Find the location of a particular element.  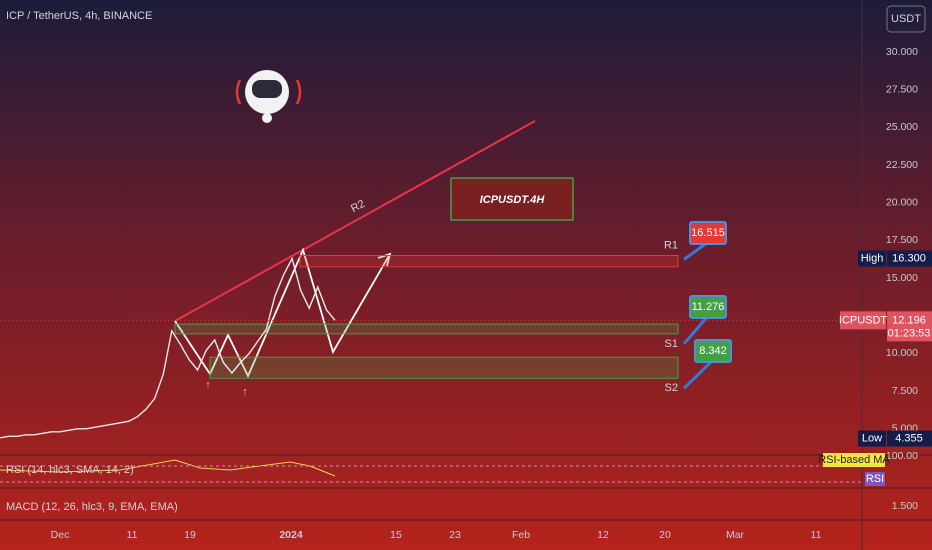

rsi-label: RSI is located at coordinates (875, 479).